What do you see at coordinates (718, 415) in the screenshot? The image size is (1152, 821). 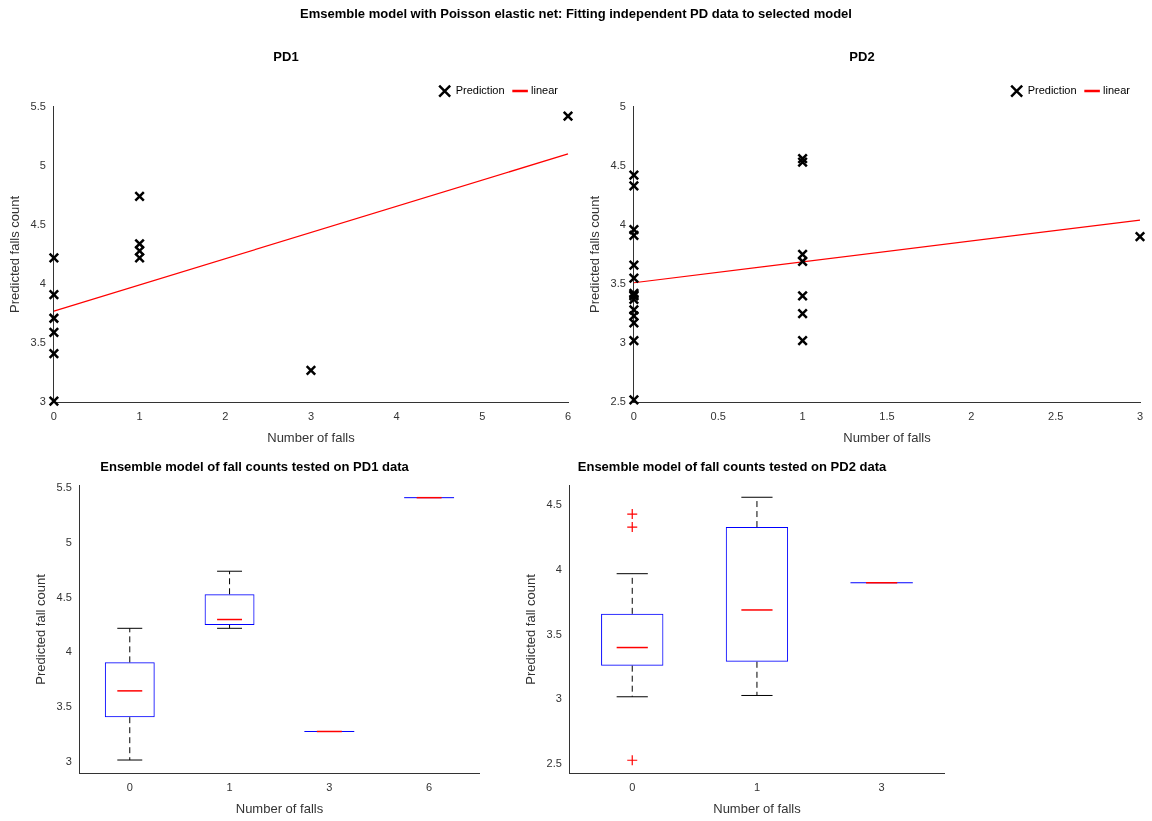 I see `x-tick-label: 0.5` at bounding box center [718, 415].